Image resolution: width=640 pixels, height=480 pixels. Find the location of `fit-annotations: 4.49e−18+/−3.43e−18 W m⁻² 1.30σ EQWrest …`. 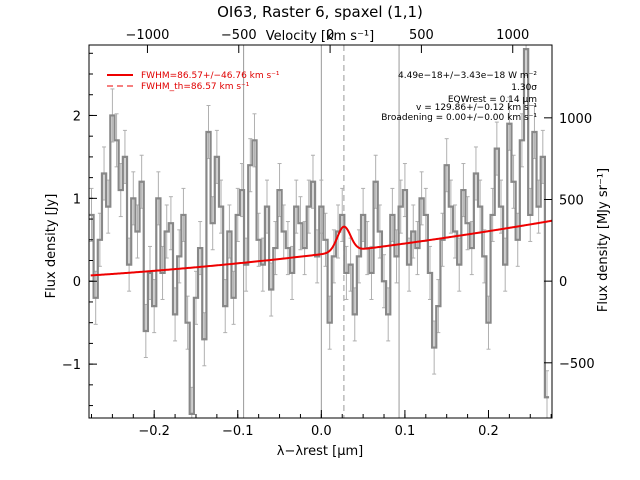

fit-annotations: 4.49e−18+/−3.43e−18 W m⁻² 1.30σ EQWrest … is located at coordinates (459, 97).